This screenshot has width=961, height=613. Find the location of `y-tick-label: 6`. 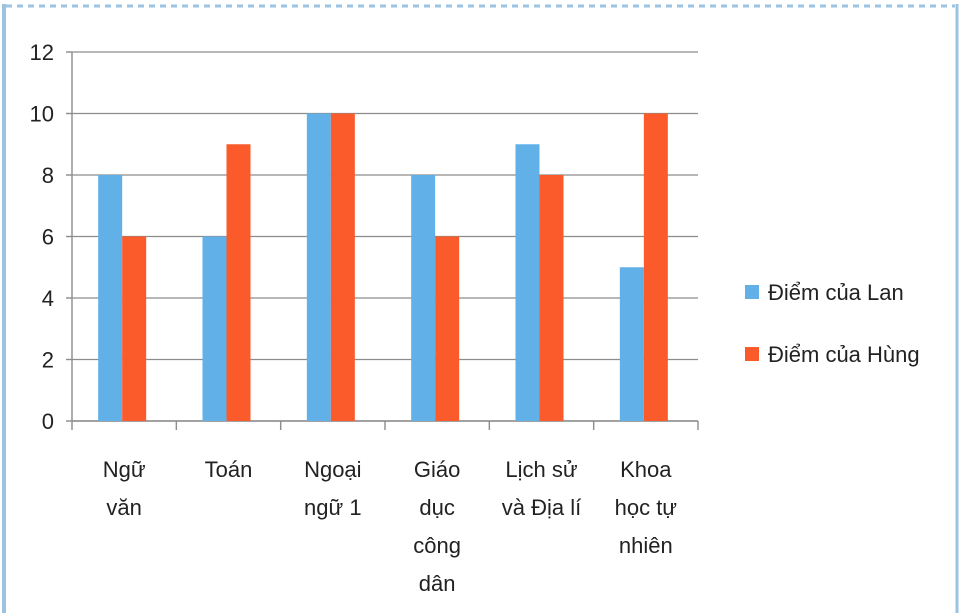

y-tick-label: 6 is located at coordinates (48, 237).